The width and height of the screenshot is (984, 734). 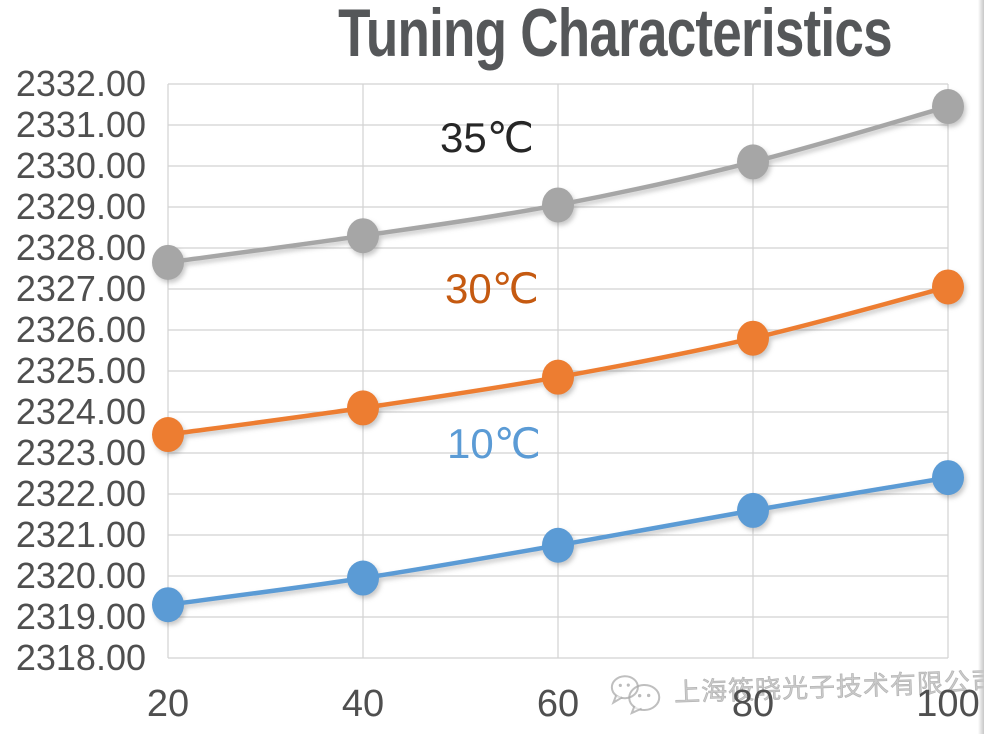 I want to click on y-tick-label: 2320.00, so click(x=81, y=575).